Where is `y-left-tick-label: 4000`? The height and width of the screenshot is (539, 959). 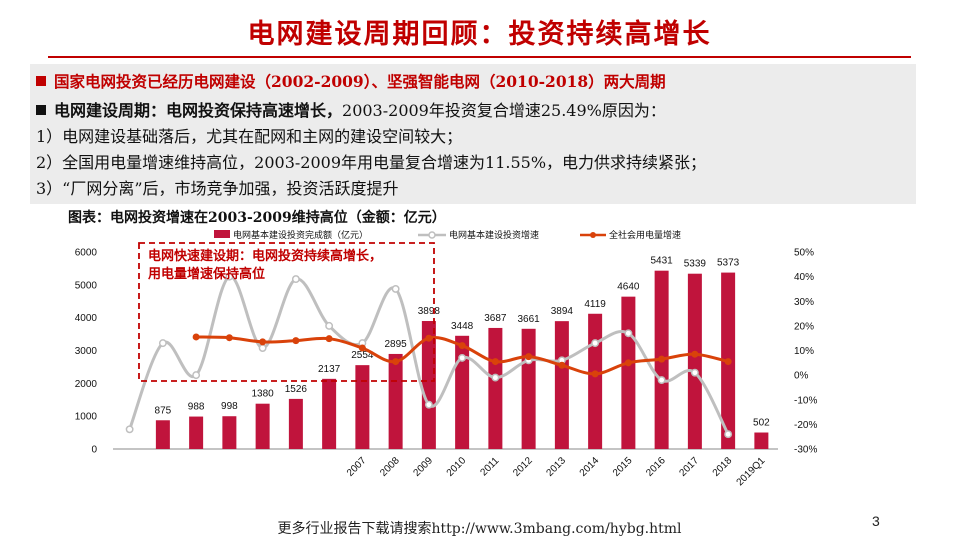
y-left-tick-label: 4000 is located at coordinates (86, 318).